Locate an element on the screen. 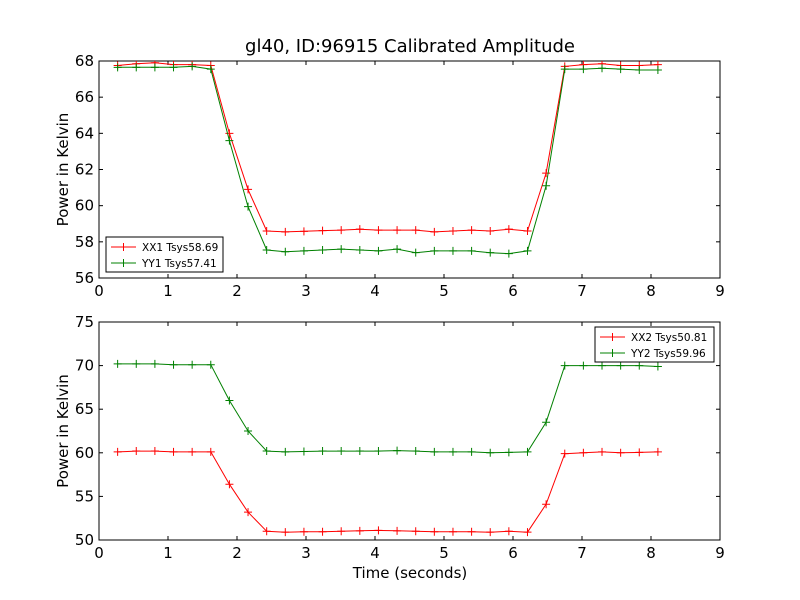 This screenshot has height=600, width=800. y-tick-label: 58 is located at coordinates (84, 242).